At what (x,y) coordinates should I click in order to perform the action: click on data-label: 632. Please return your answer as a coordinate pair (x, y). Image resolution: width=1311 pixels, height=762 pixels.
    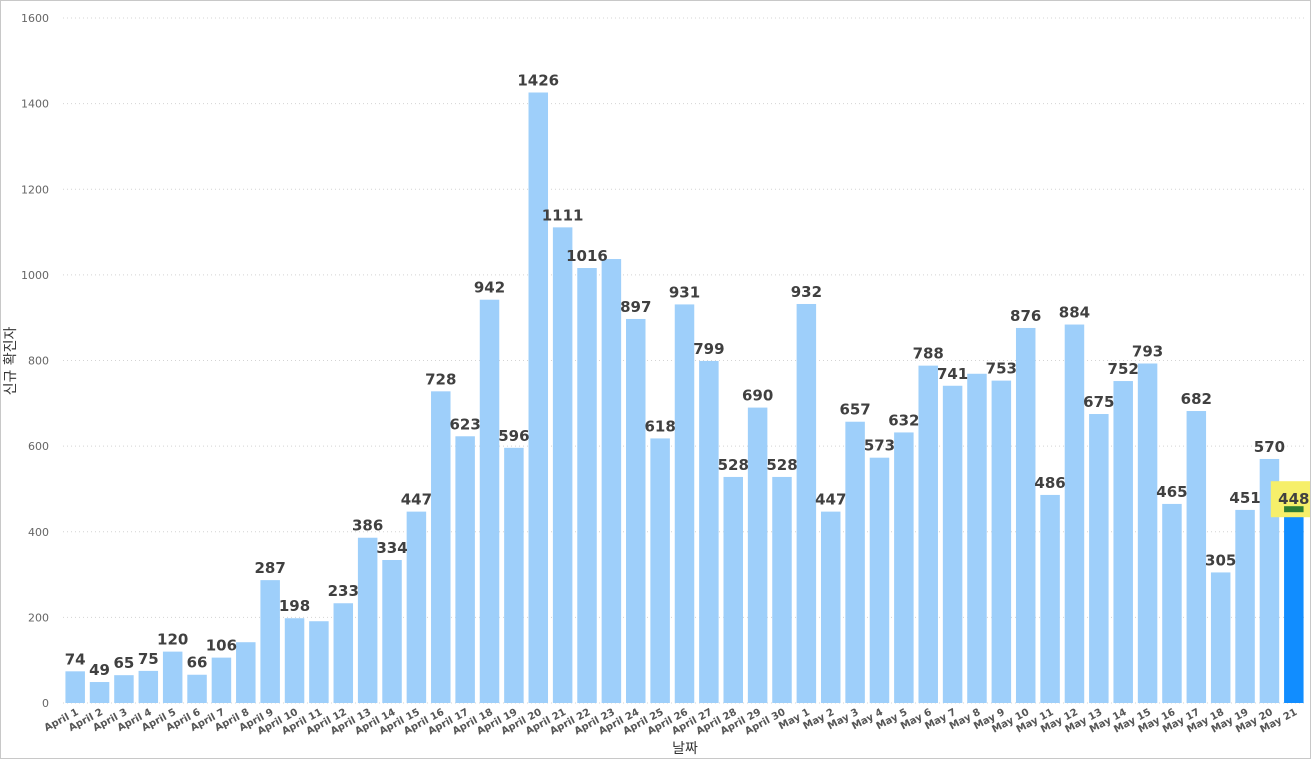
    Looking at the image, I should click on (903, 420).